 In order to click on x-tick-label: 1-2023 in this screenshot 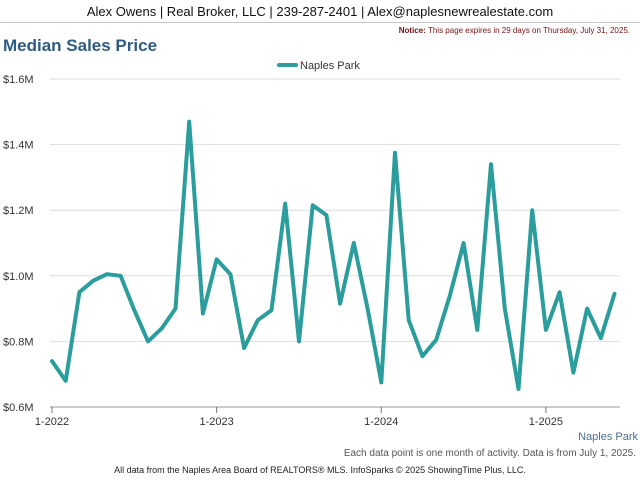, I will do `click(217, 422)`.